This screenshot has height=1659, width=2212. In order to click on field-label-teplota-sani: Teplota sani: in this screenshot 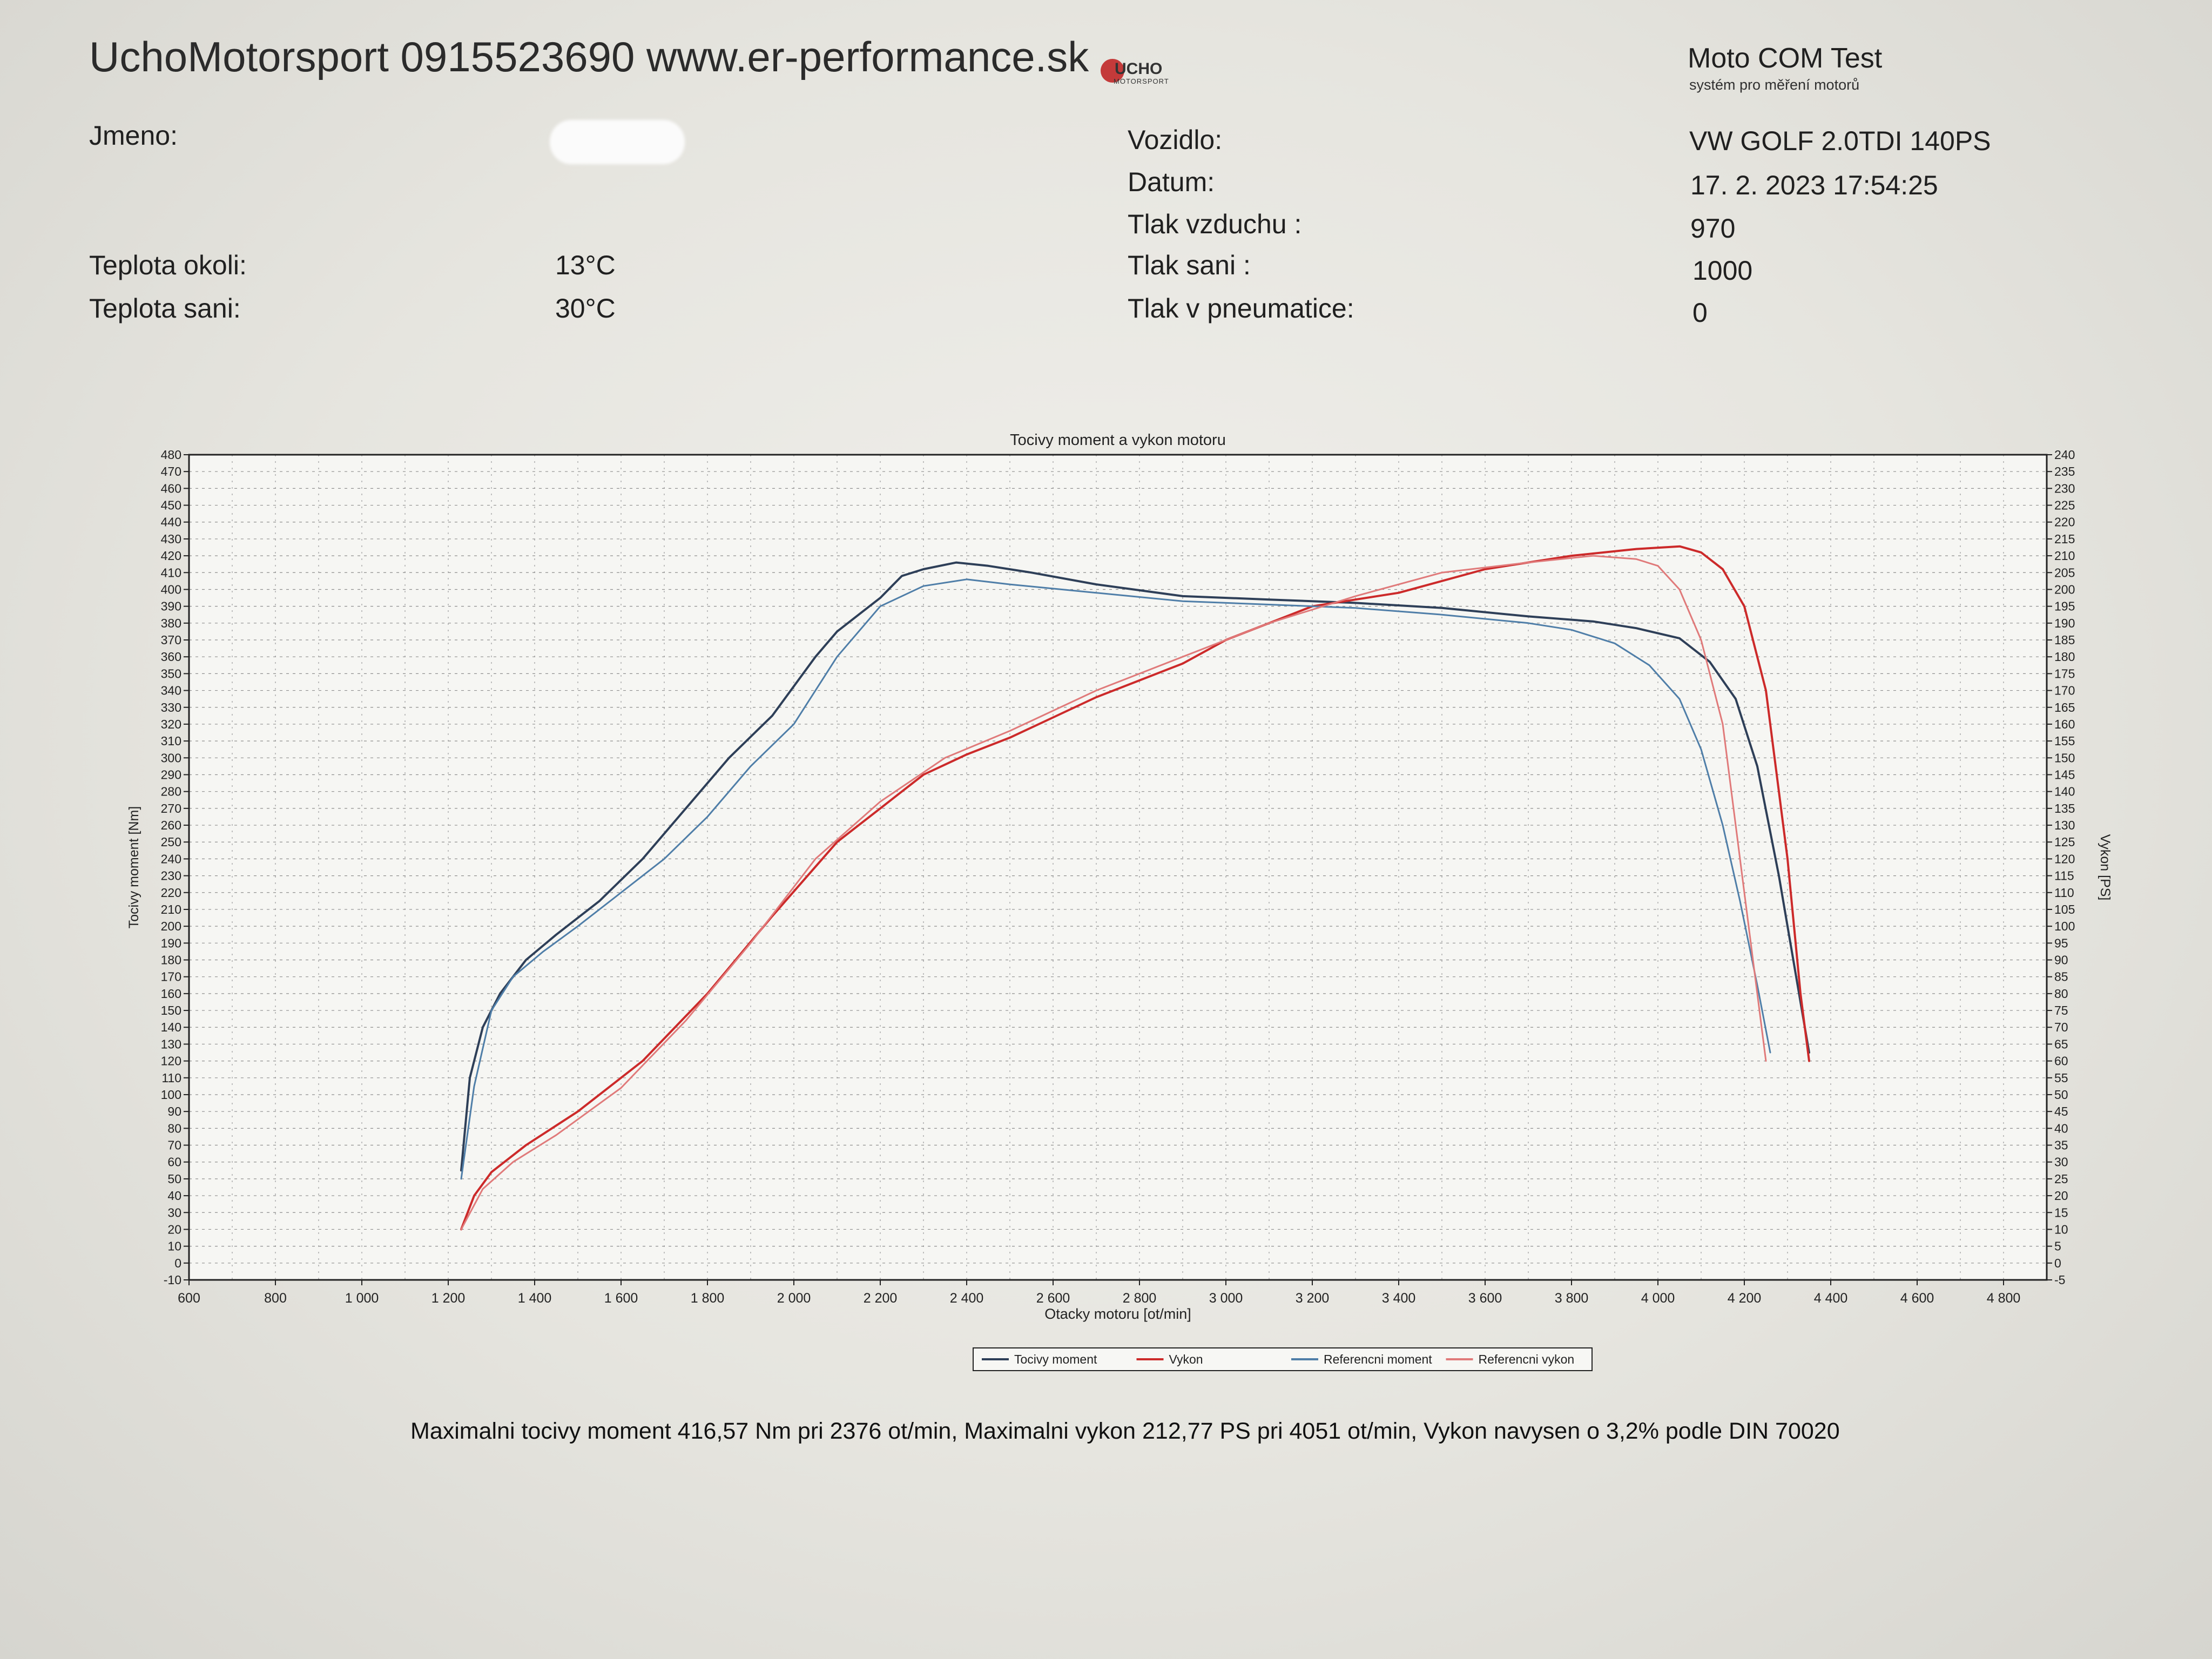, I will do `click(165, 308)`.